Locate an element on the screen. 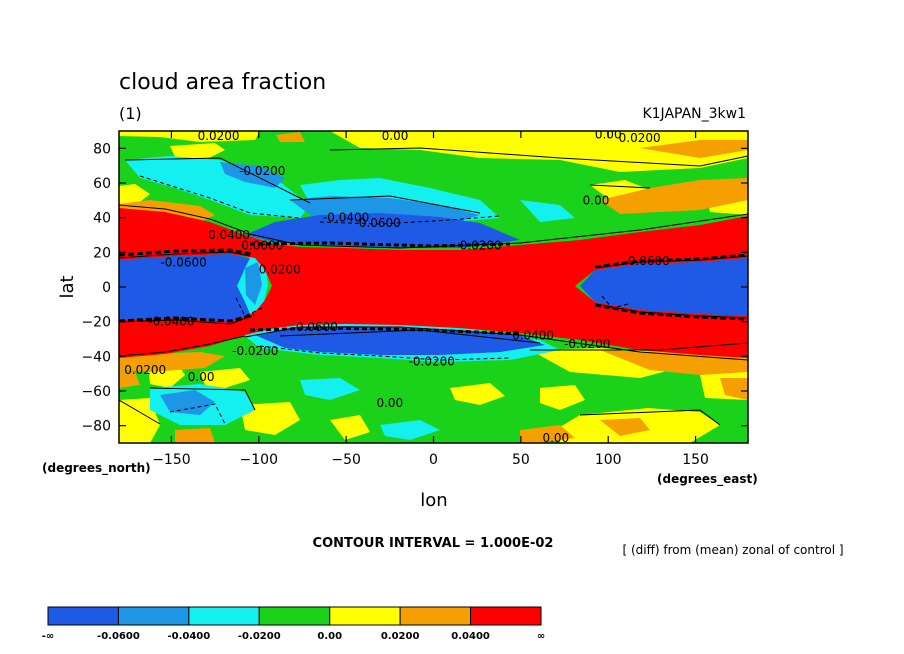 This screenshot has width=904, height=654. x-tick-label: −100 is located at coordinates (259, 460).